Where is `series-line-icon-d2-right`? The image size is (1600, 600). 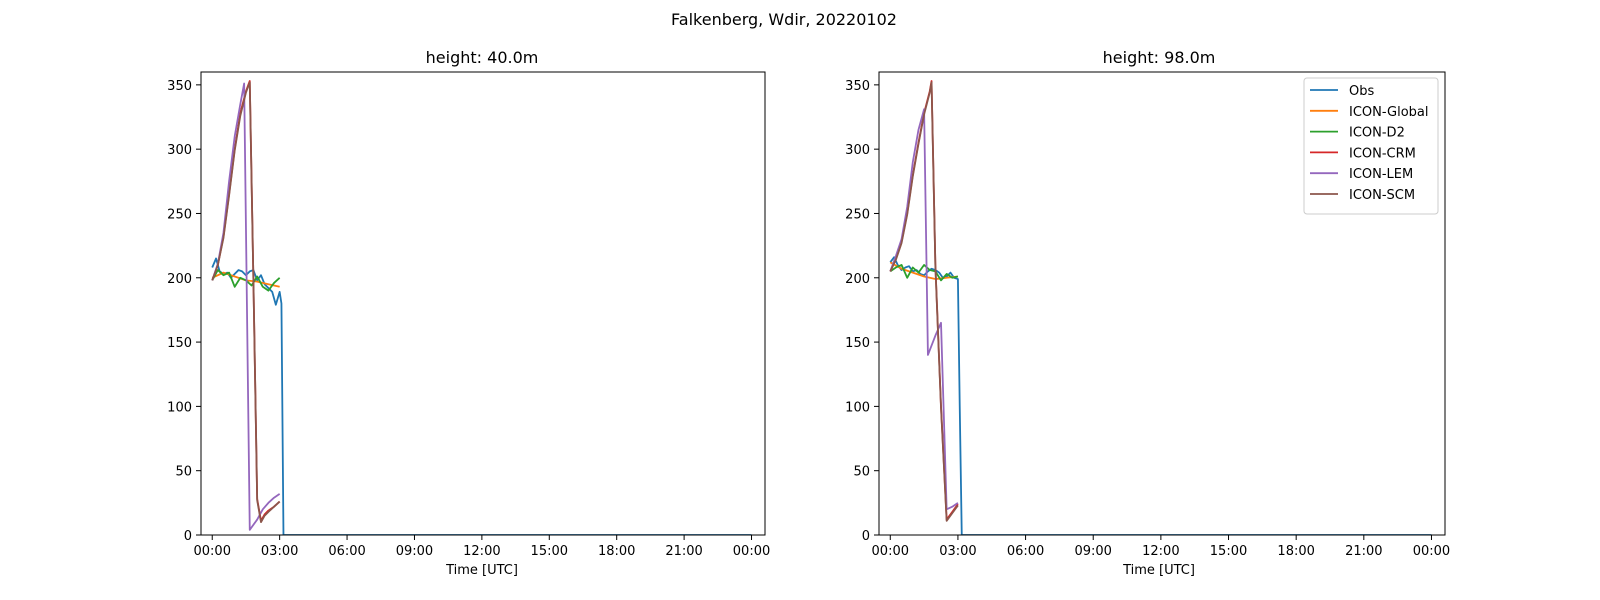 series-line-icon-d2-right is located at coordinates (924, 273).